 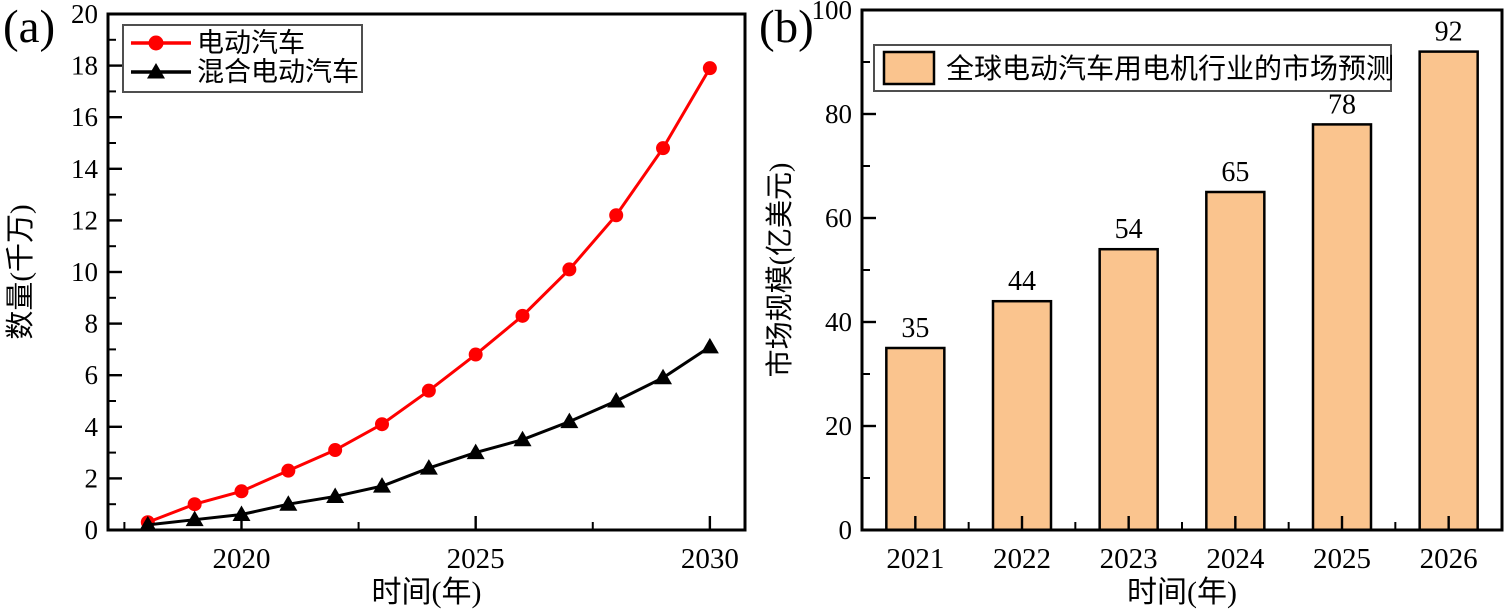 What do you see at coordinates (1449, 559) in the screenshot?
I see `x-tick-label: 2026` at bounding box center [1449, 559].